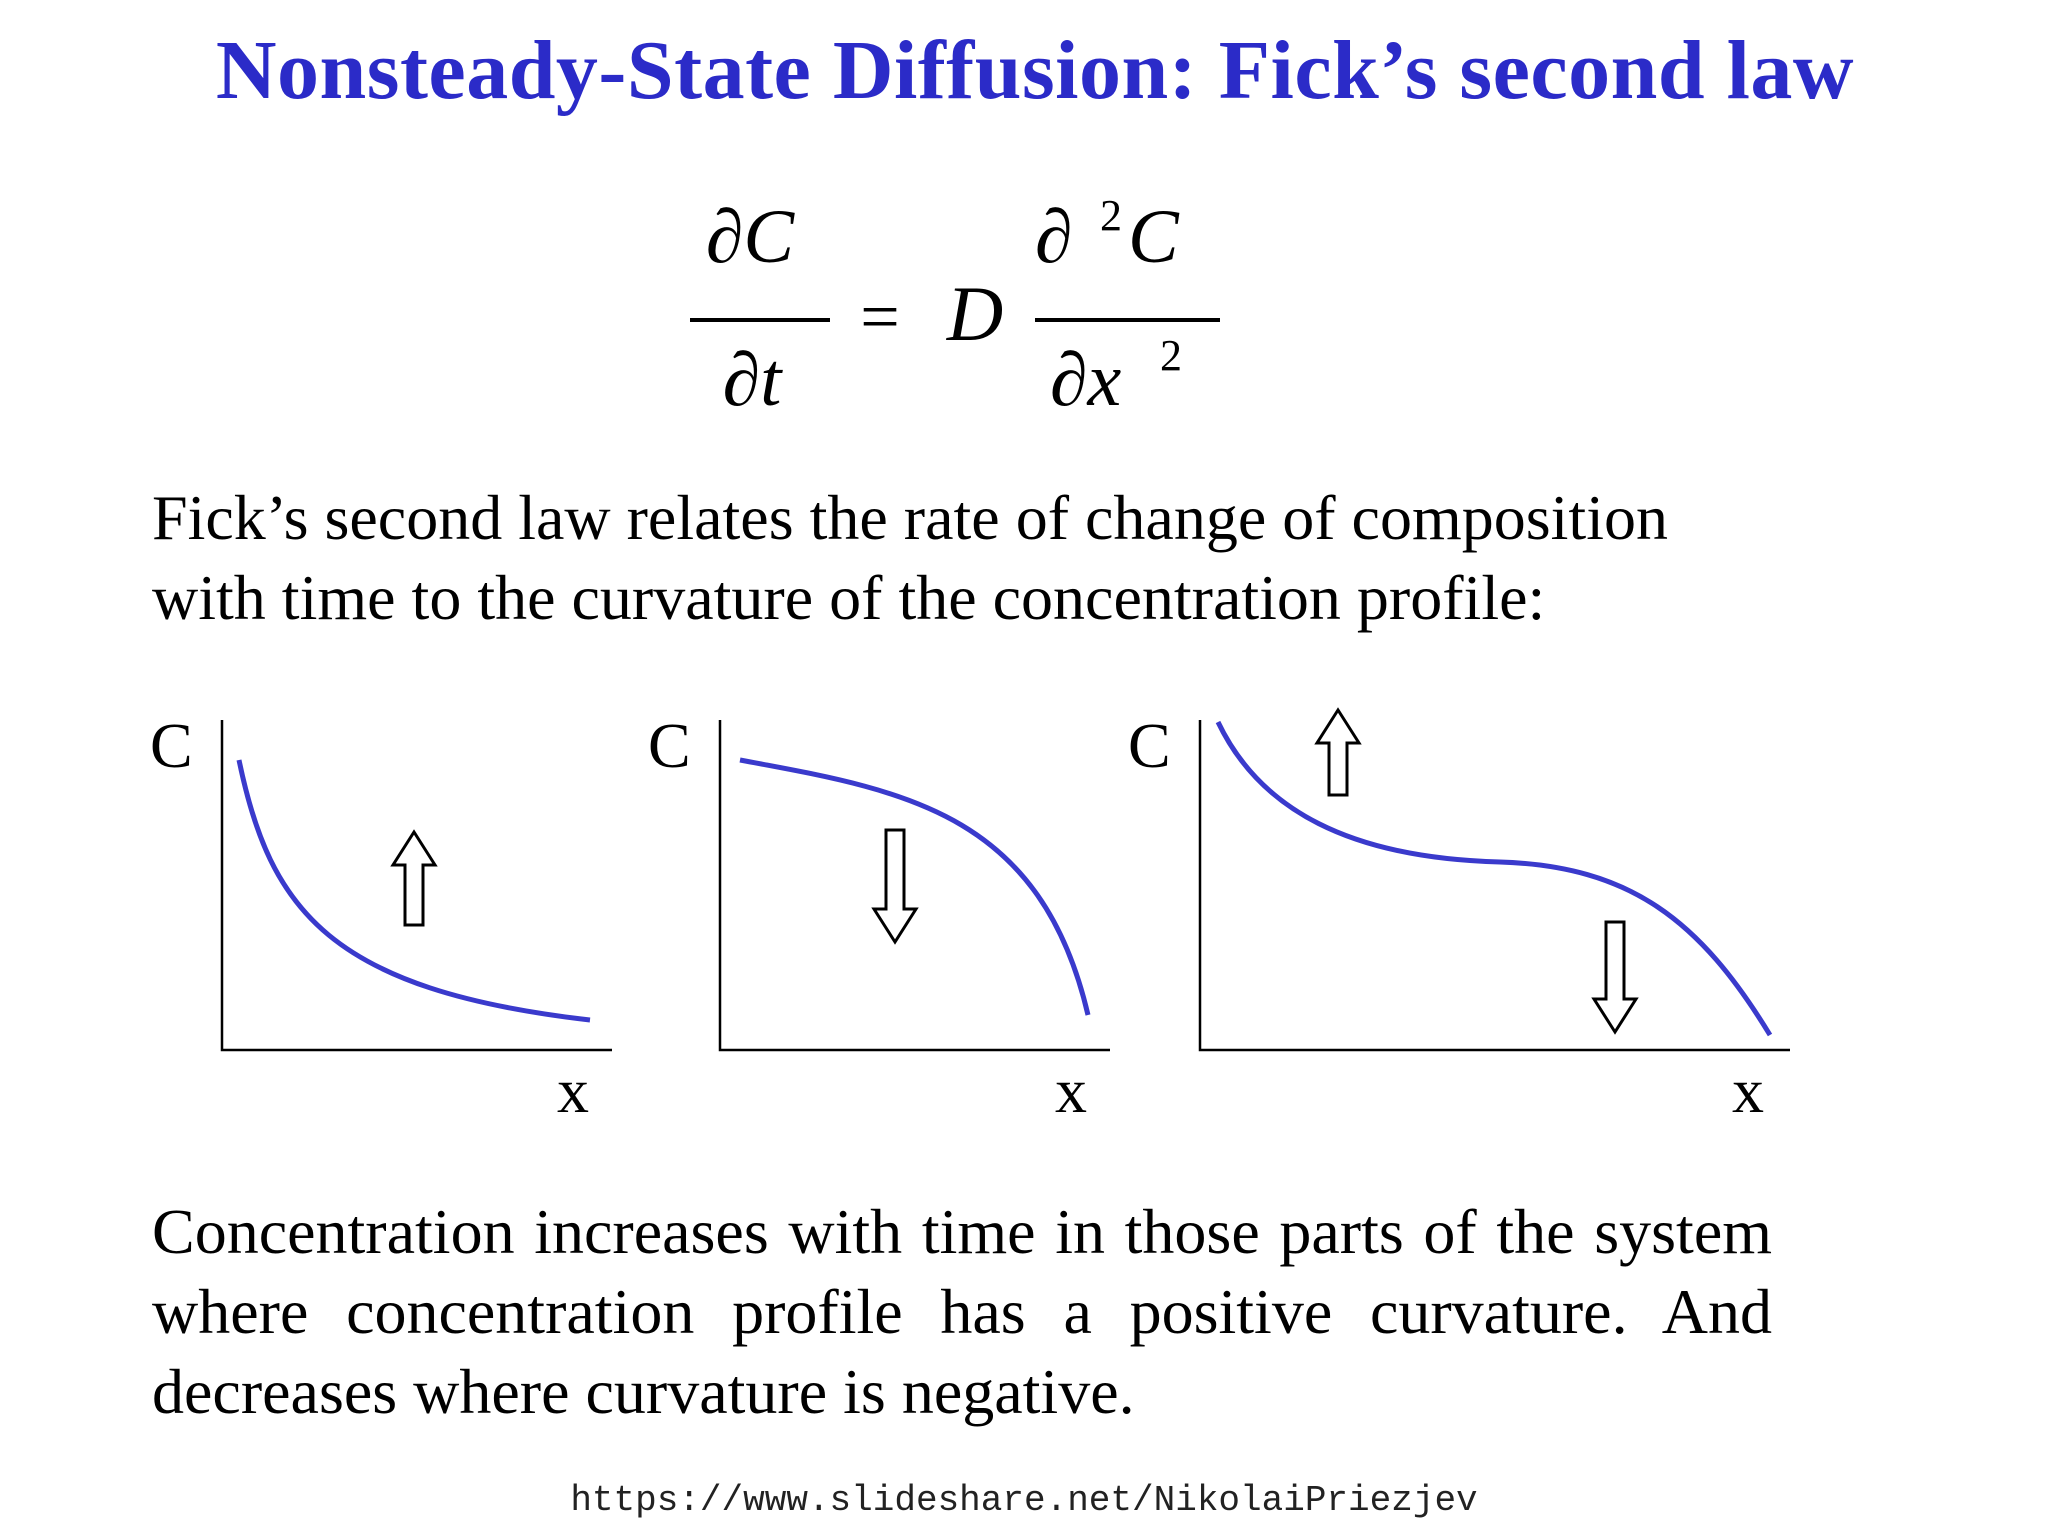 The width and height of the screenshot is (2048, 1536). I want to click on graph-3-down-arrow-icon, so click(1615, 977).